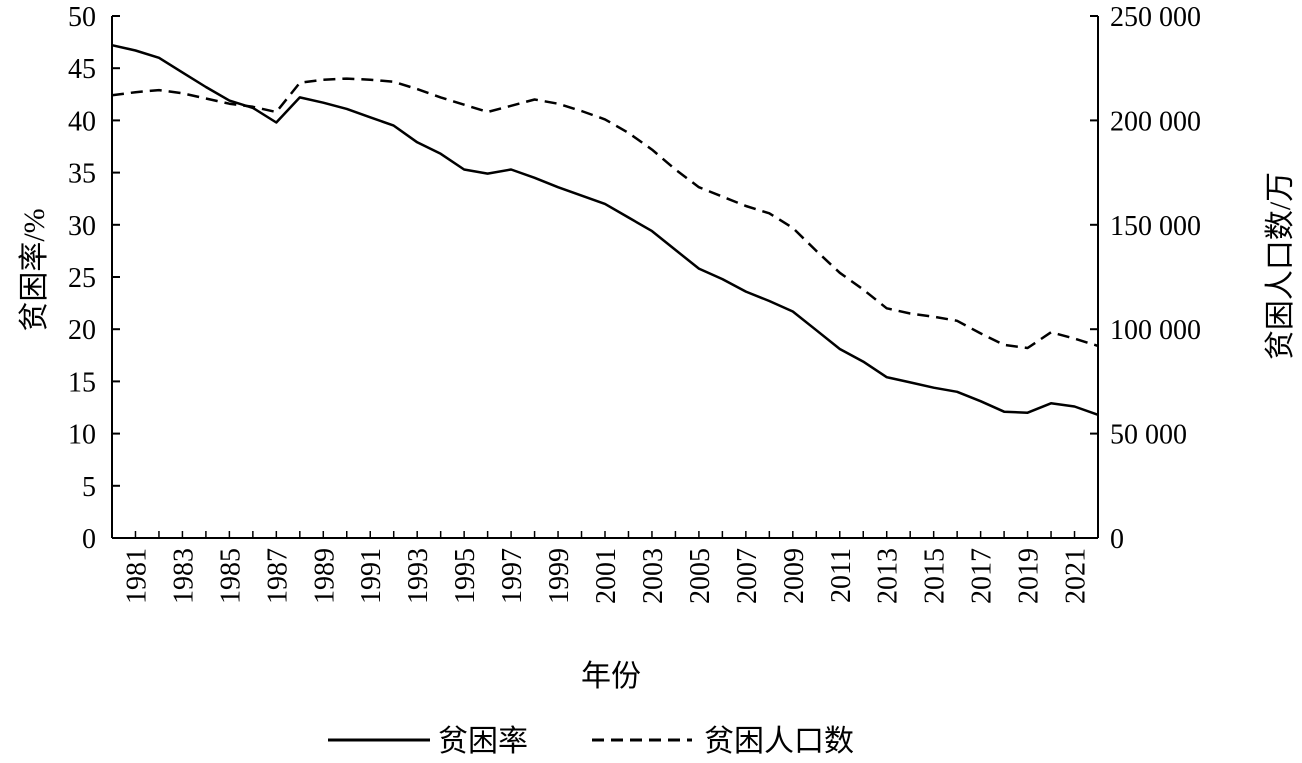 The image size is (1302, 763). Describe the element at coordinates (89, 487) in the screenshot. I see `left-y-tick-label: 5` at that location.